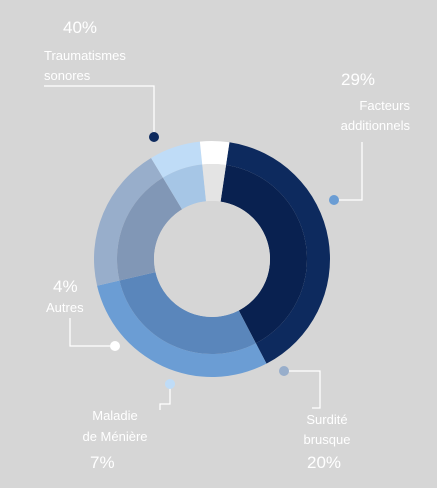  Describe the element at coordinates (375, 125) in the screenshot. I see `slice-label-facteurs-line2: additionnels` at that location.